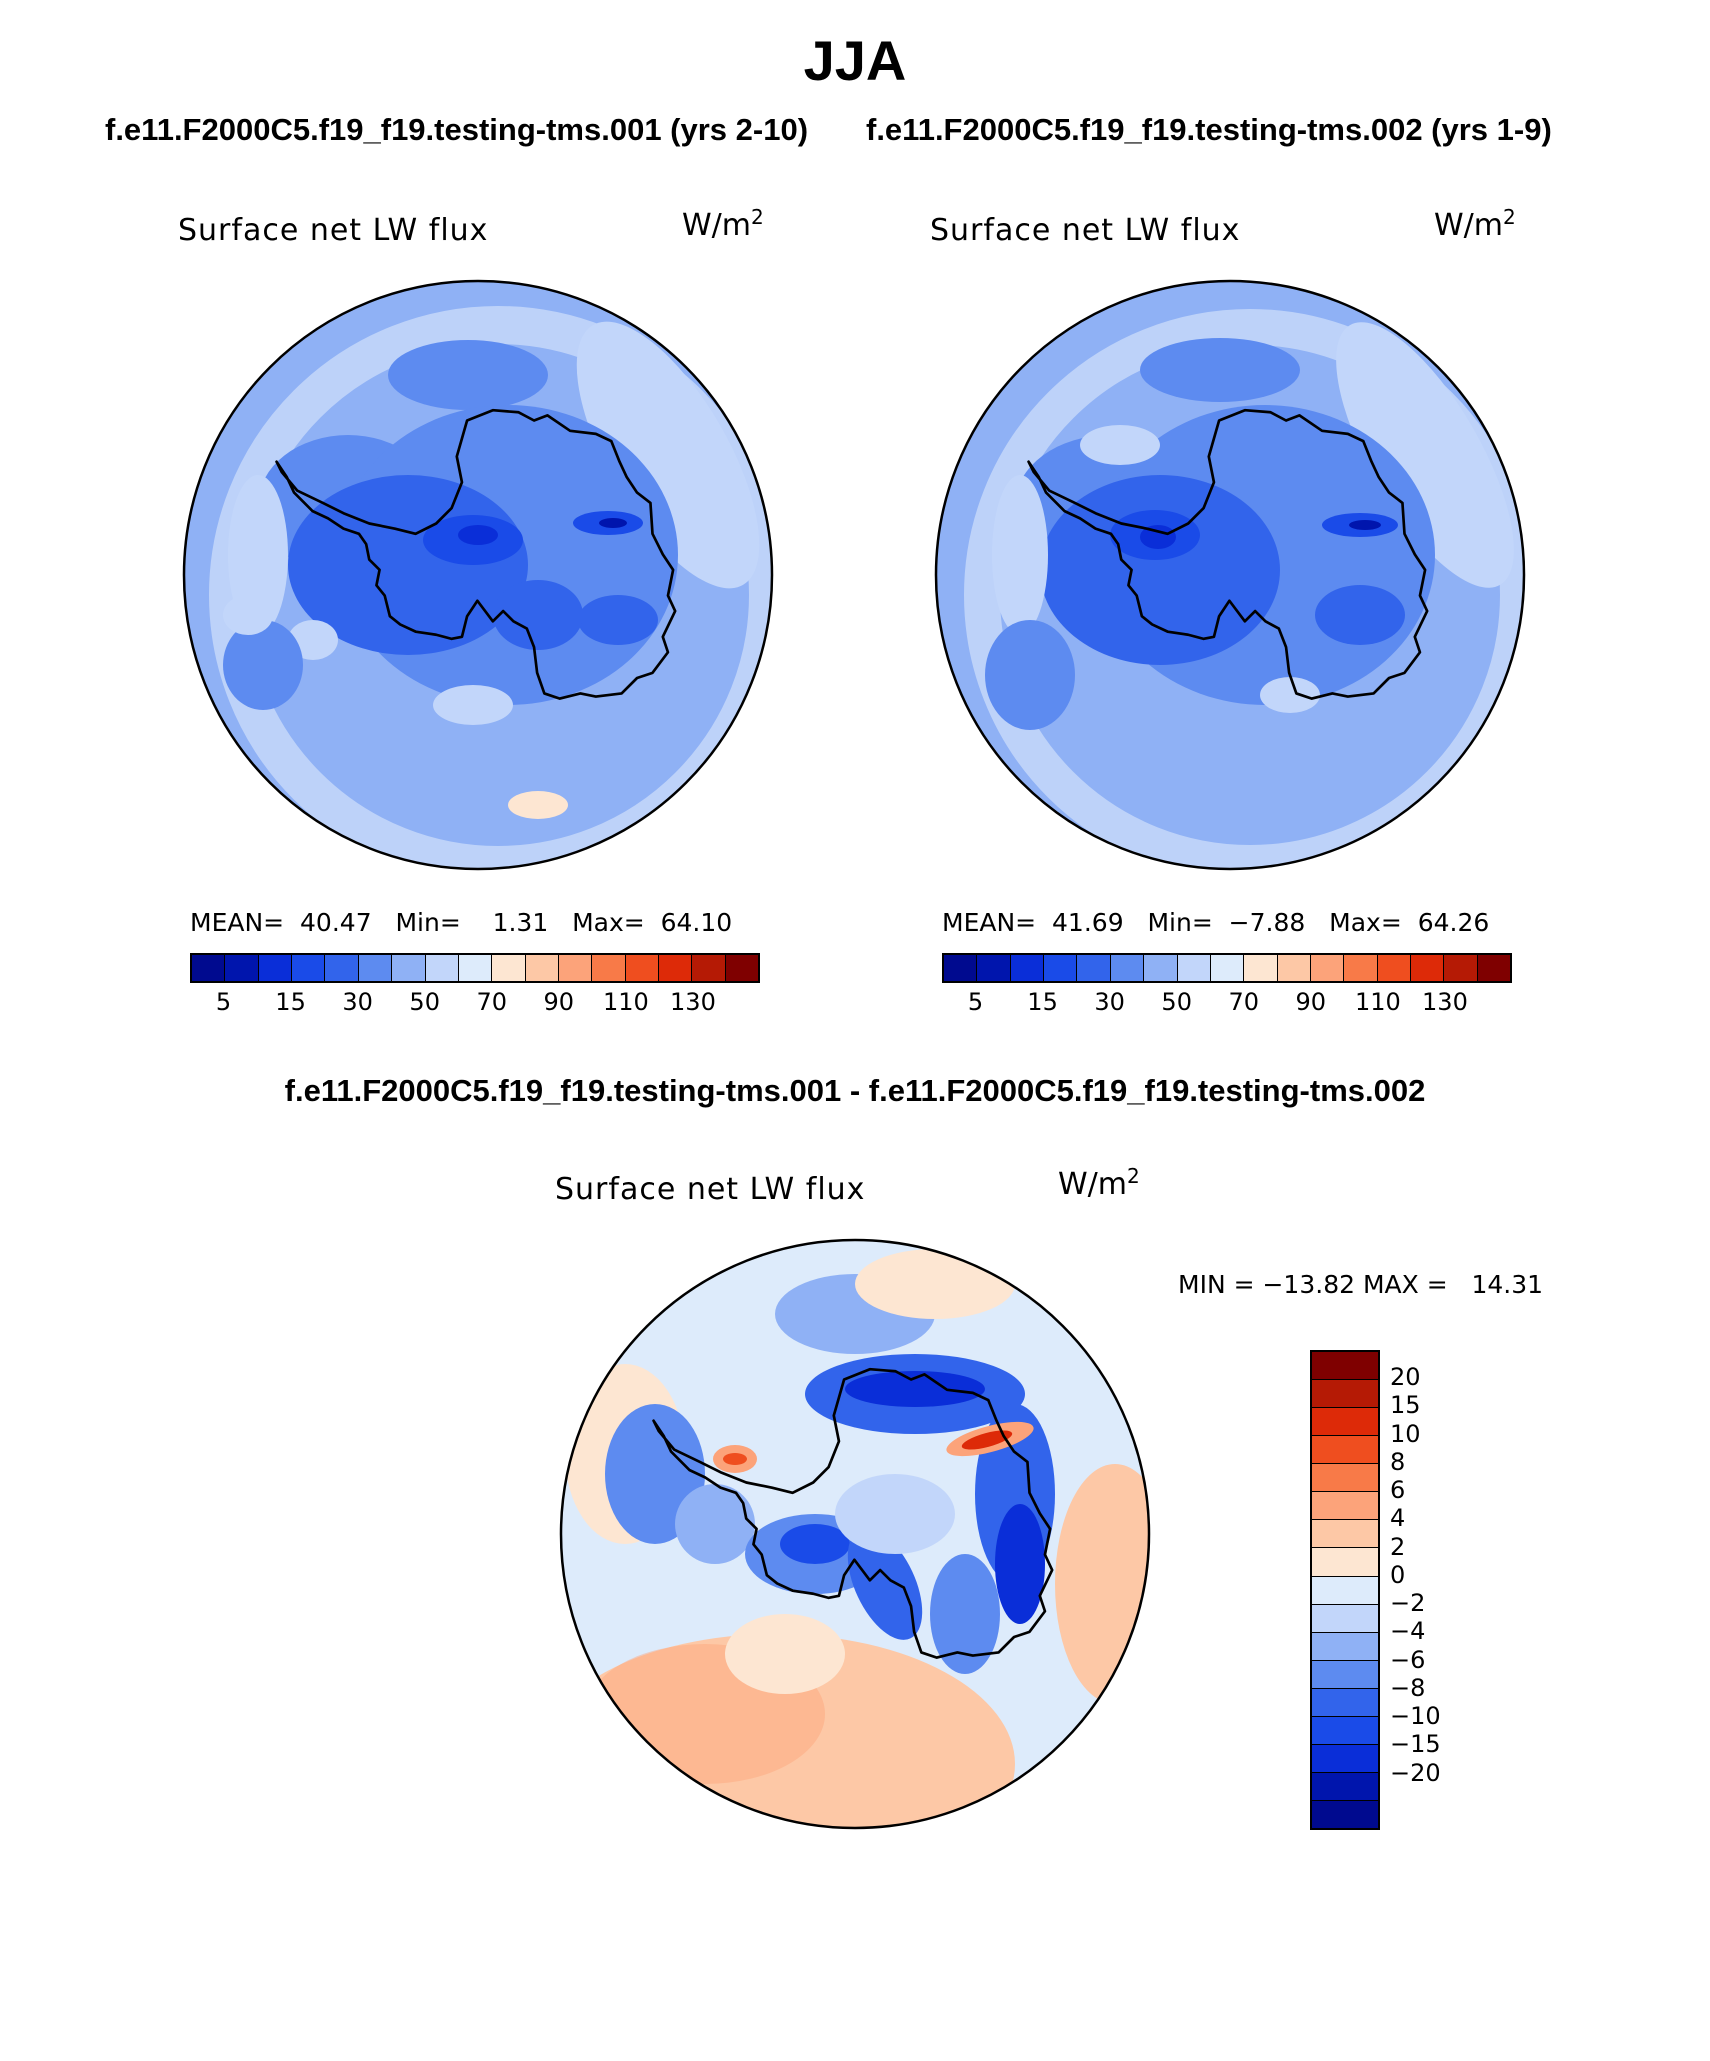 The image size is (1710, 2061). What do you see at coordinates (478, 577) in the screenshot?
I see `panel-left-map` at bounding box center [478, 577].